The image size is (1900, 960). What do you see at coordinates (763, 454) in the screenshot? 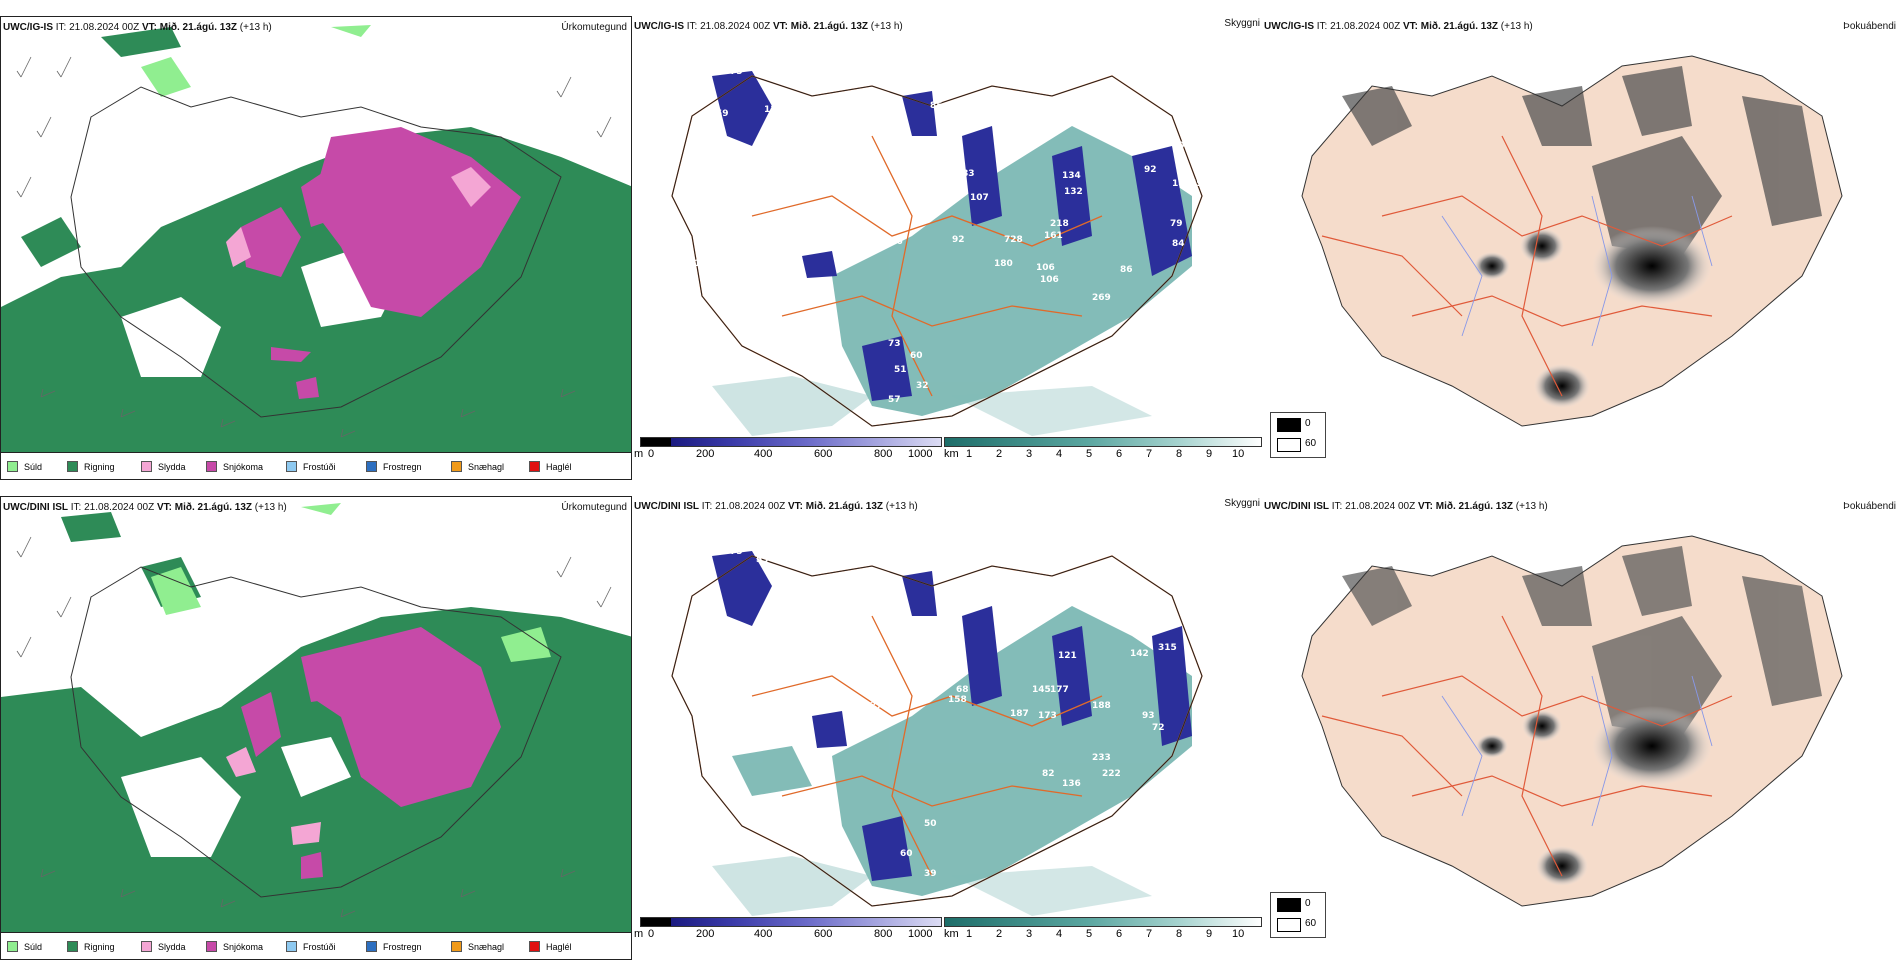
I see `height-tick: 400` at bounding box center [763, 454].